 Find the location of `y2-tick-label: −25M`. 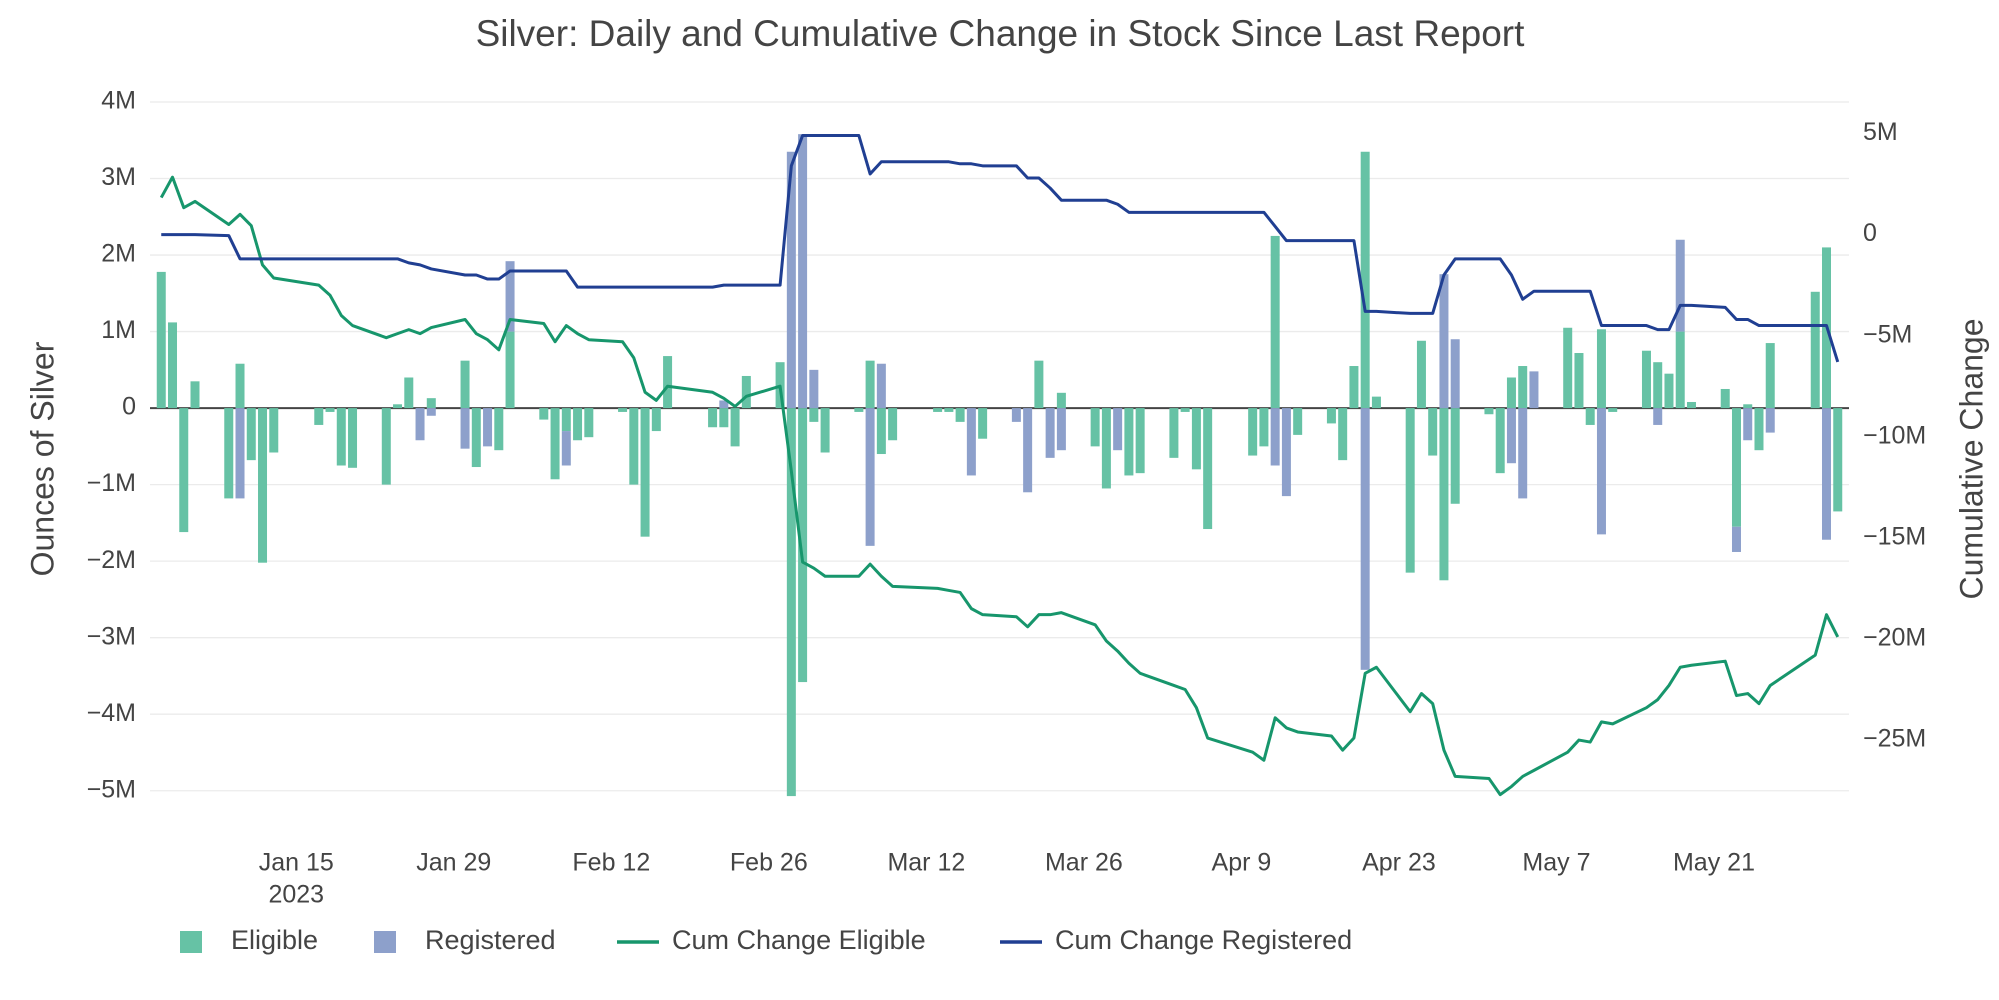

y2-tick-label: −25M is located at coordinates (1894, 739).